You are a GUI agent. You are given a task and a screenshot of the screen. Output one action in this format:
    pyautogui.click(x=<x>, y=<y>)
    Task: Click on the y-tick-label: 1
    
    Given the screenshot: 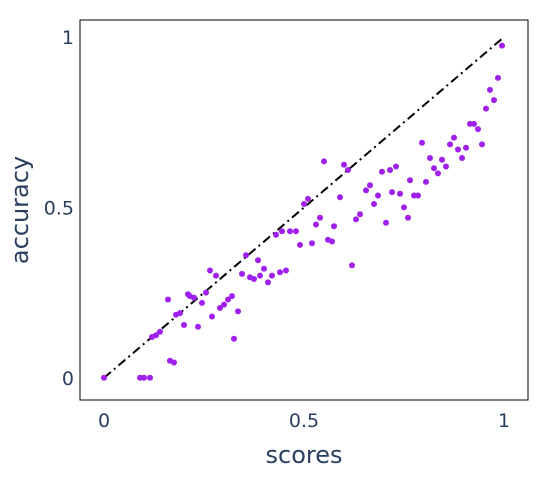 What is the action you would take?
    pyautogui.click(x=68, y=38)
    